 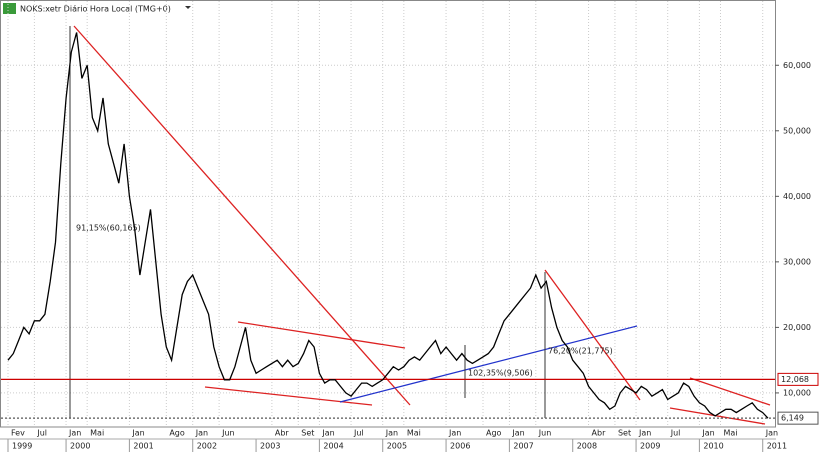 I want to click on year-label: 2009, so click(x=650, y=446).